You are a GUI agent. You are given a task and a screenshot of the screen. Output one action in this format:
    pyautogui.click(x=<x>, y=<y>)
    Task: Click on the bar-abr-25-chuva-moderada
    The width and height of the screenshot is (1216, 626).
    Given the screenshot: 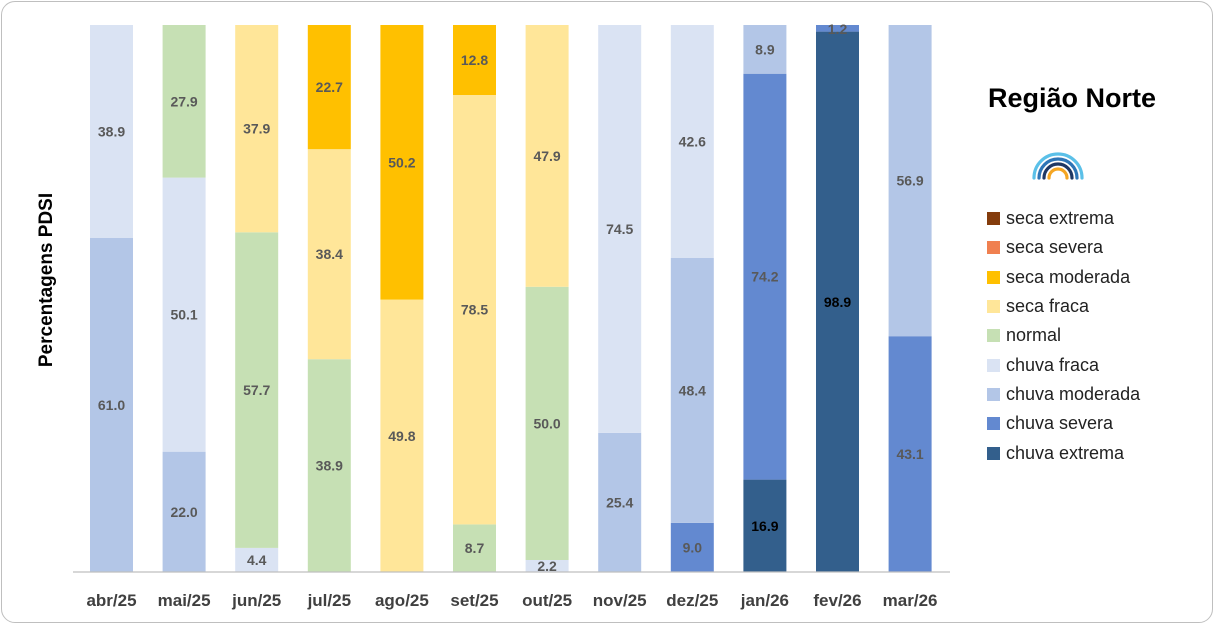 What is the action you would take?
    pyautogui.click(x=111, y=405)
    